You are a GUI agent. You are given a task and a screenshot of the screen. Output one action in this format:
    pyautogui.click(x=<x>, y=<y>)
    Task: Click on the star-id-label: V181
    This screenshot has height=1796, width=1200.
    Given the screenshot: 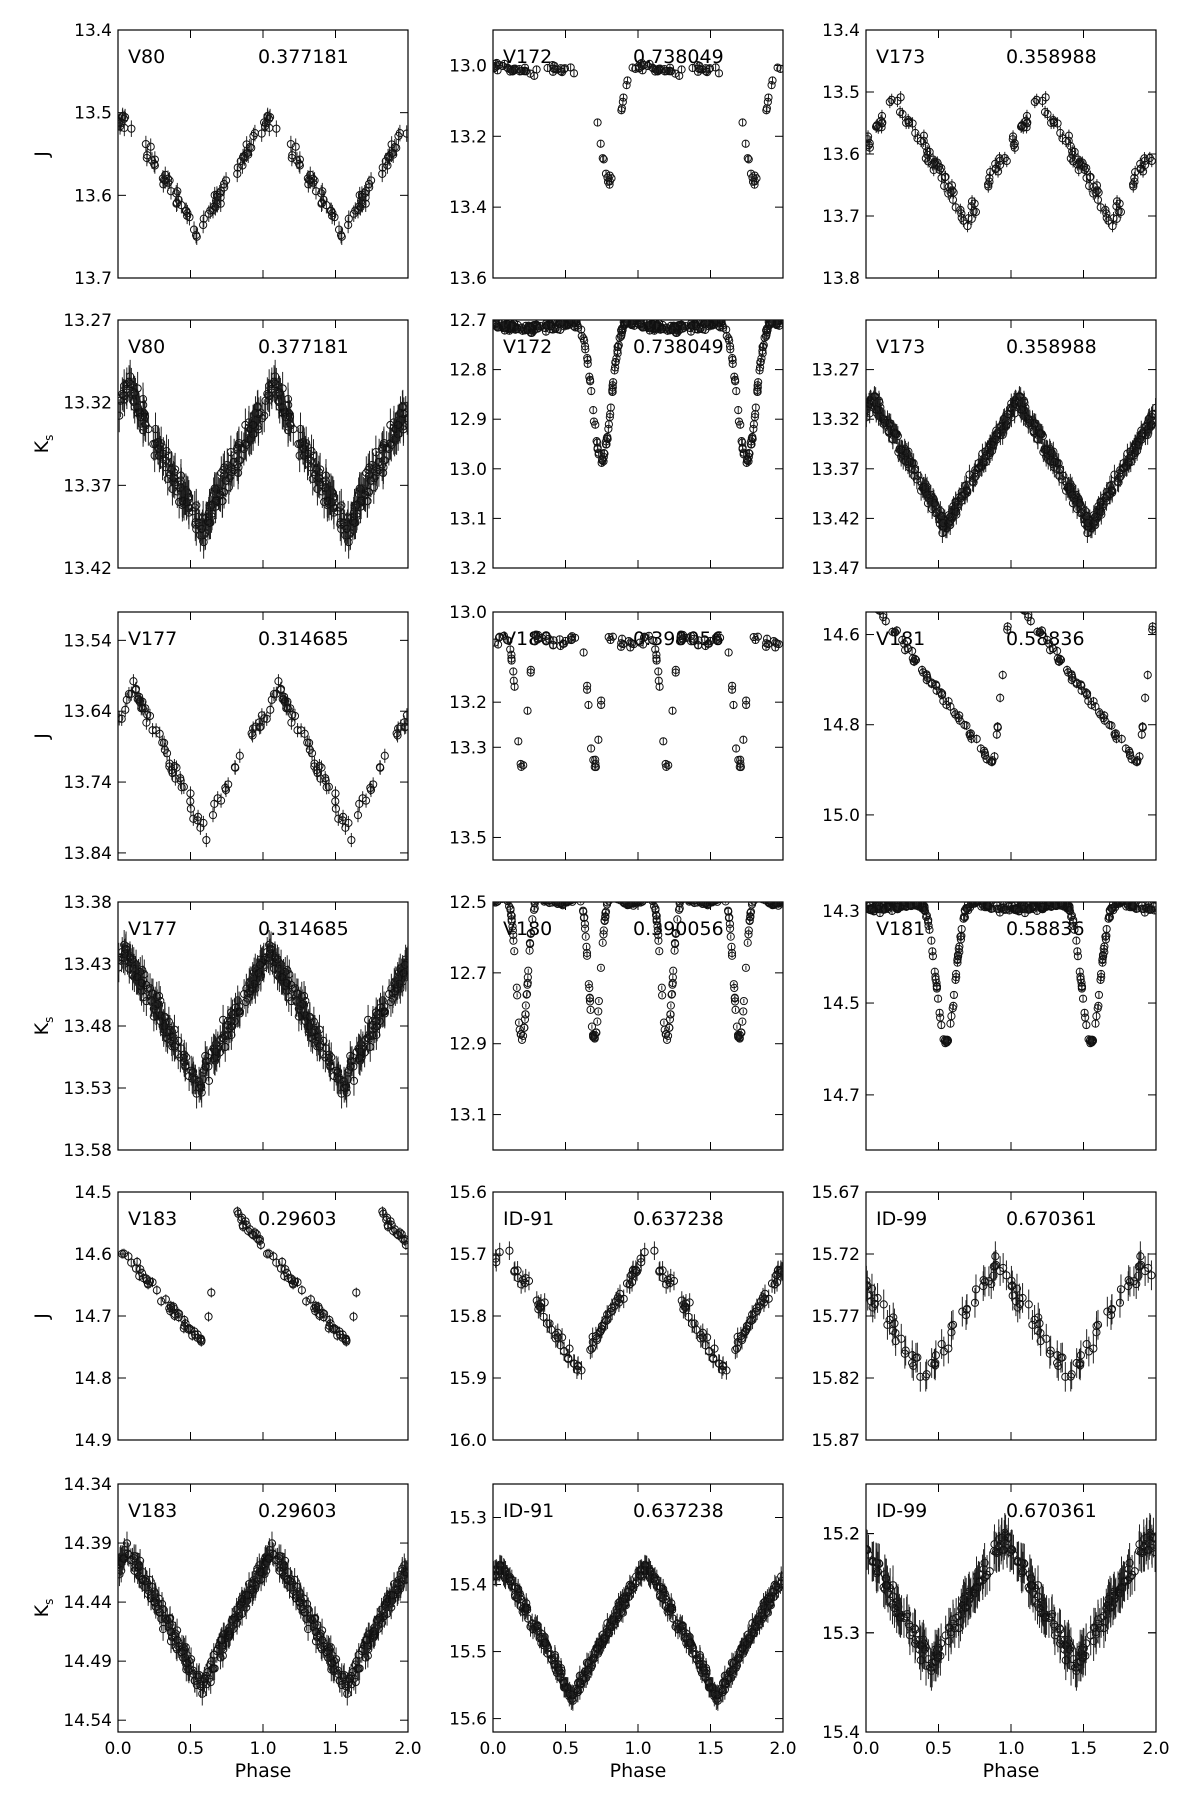 What is the action you would take?
    pyautogui.click(x=900, y=639)
    